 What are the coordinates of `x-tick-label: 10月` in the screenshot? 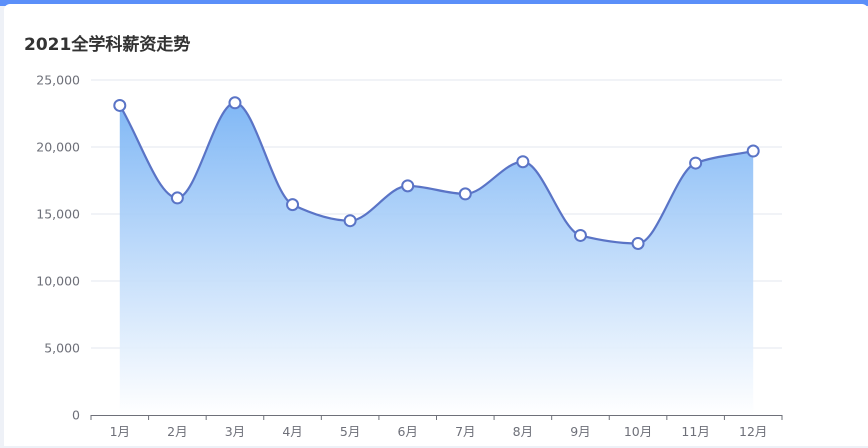 It's located at (638, 431).